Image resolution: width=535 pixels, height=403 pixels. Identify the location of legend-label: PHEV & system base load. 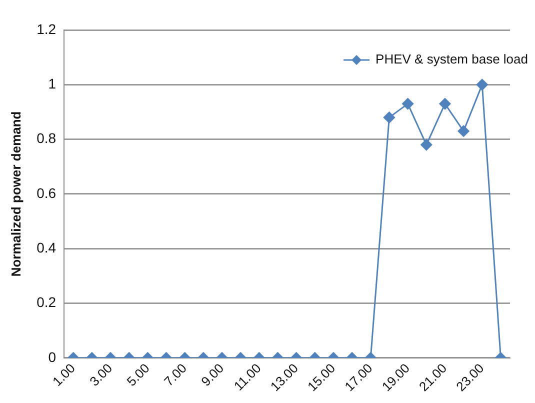
(452, 59).